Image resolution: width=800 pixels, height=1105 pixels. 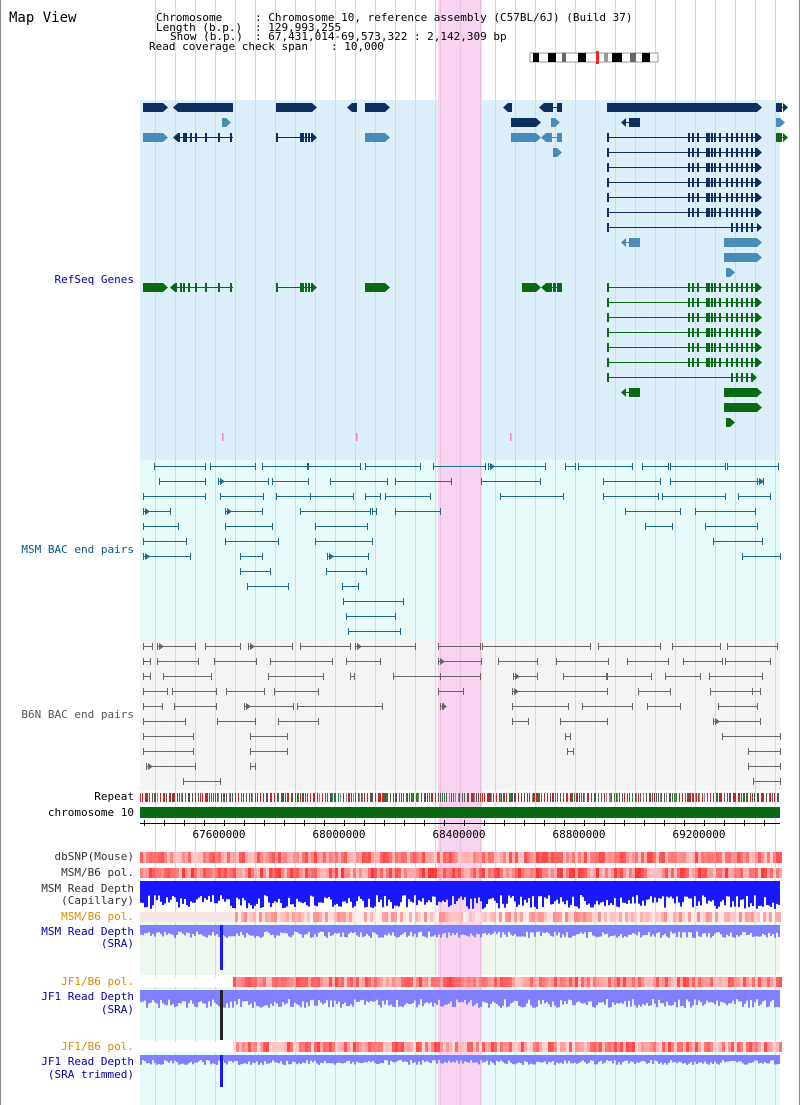 I want to click on track-label-repeat: Repeat, so click(x=114, y=796).